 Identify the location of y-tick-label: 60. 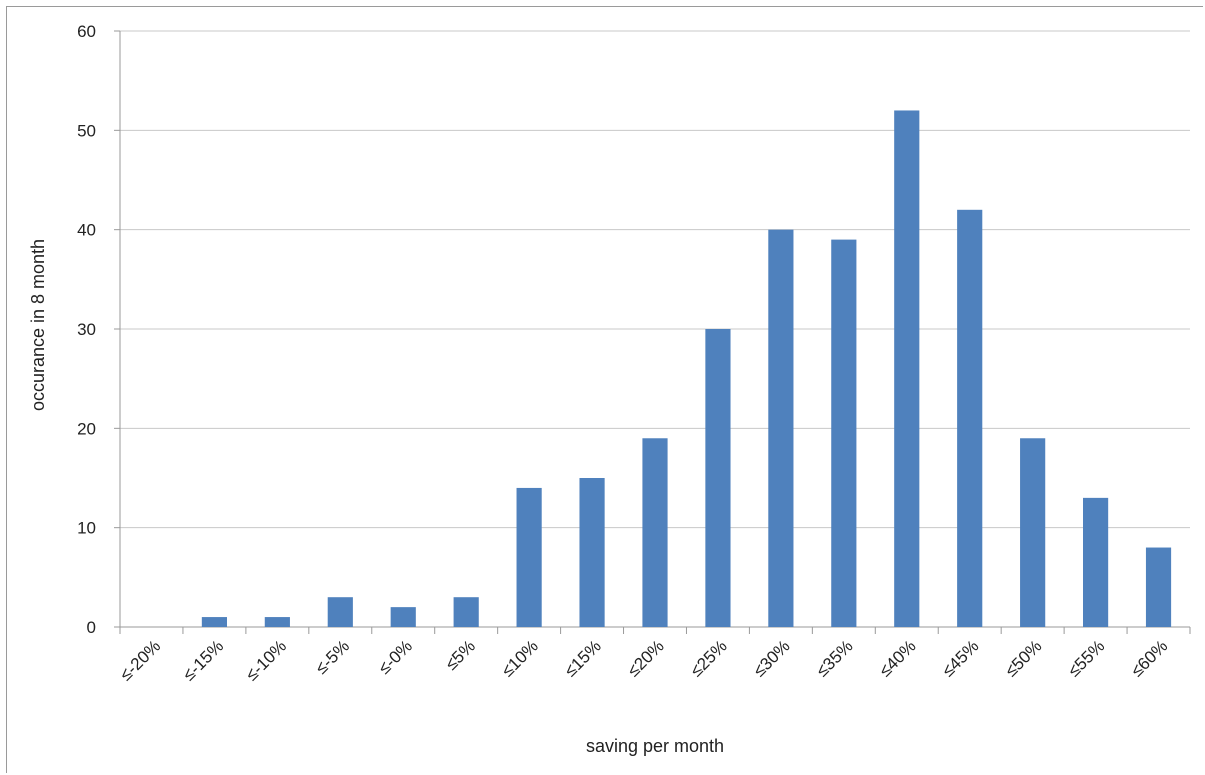
(86, 31).